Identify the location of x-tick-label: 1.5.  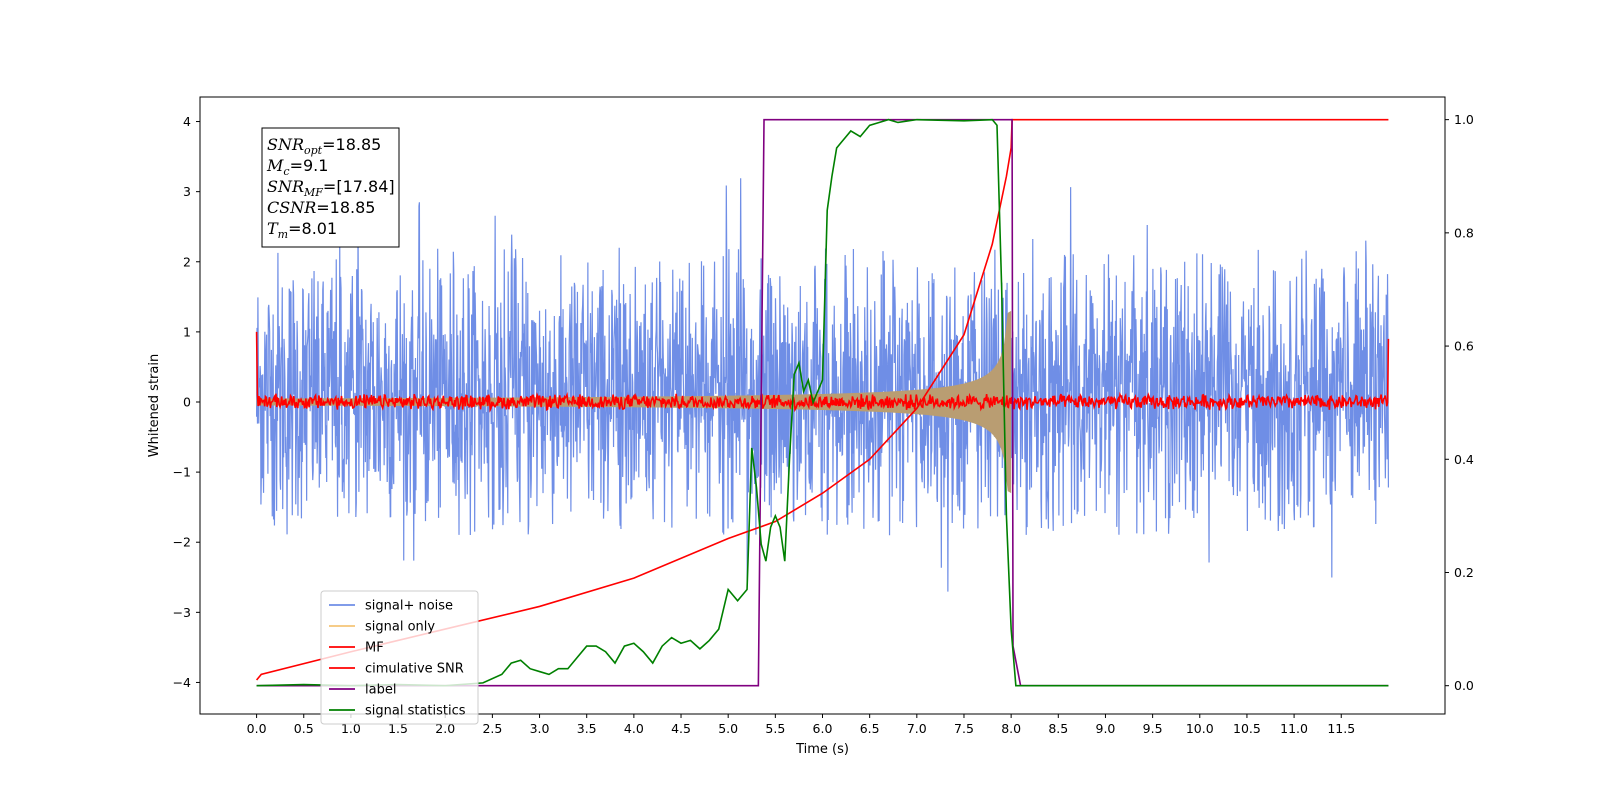
(398, 728).